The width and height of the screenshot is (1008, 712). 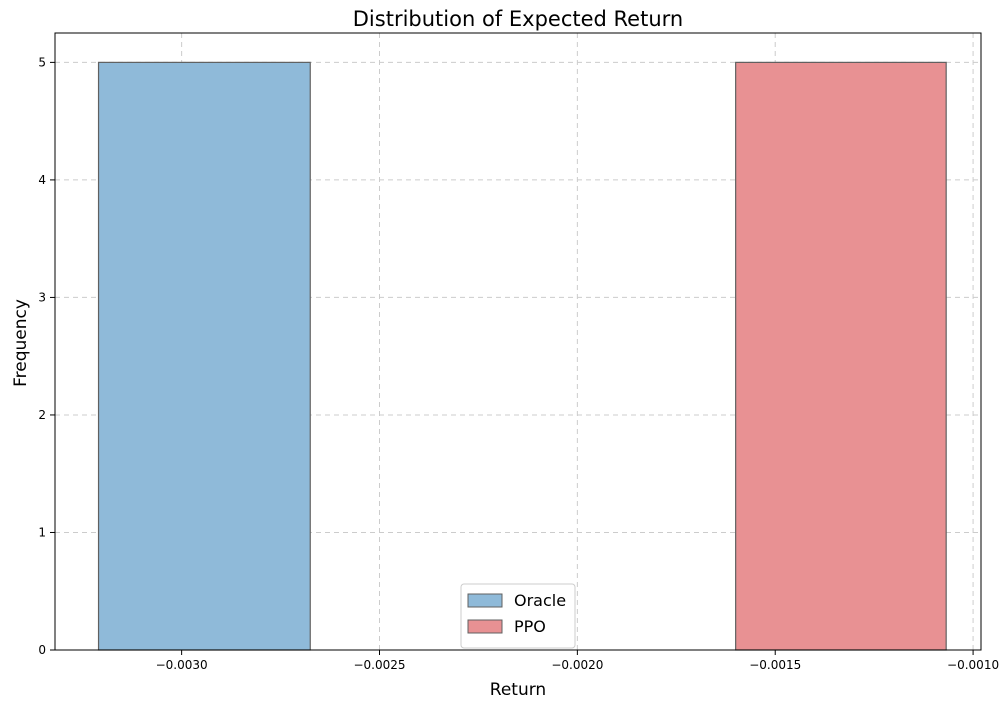 I want to click on y-tick-label: 5, so click(x=42, y=62).